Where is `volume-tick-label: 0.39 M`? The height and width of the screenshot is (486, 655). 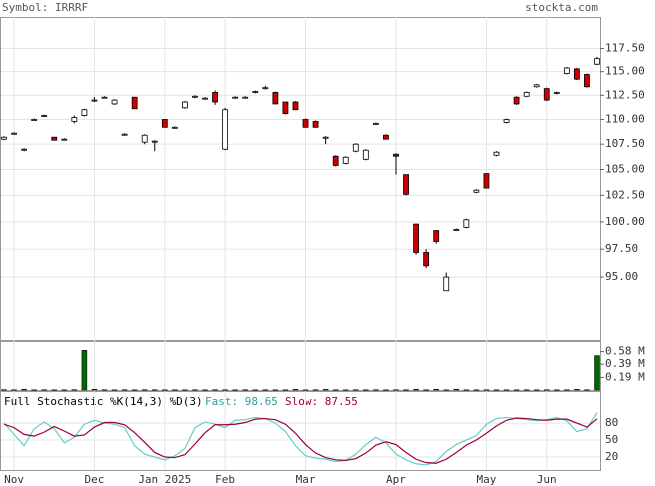 volume-tick-label: 0.39 M is located at coordinates (625, 363).